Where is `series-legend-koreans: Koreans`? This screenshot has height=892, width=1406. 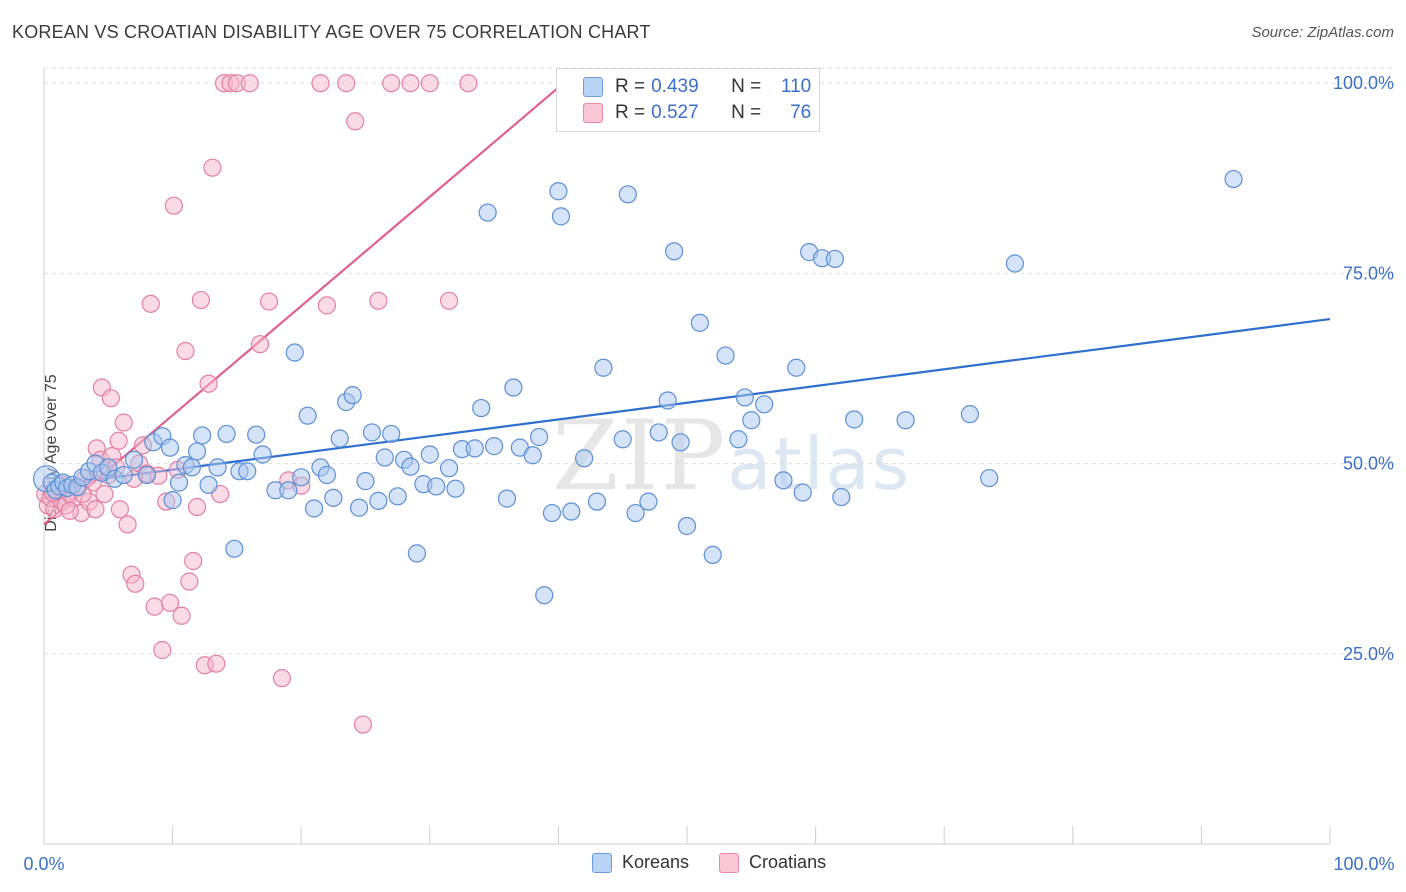
series-legend-koreans: Koreans is located at coordinates (640, 862).